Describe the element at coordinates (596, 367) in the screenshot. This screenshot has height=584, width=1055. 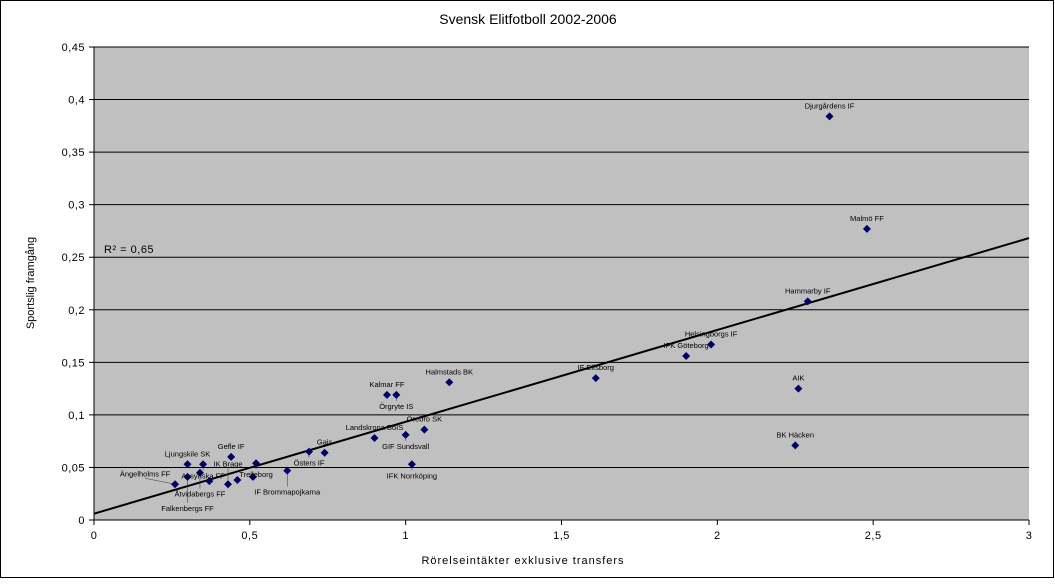
I see `point-label: IF Elfsborg` at that location.